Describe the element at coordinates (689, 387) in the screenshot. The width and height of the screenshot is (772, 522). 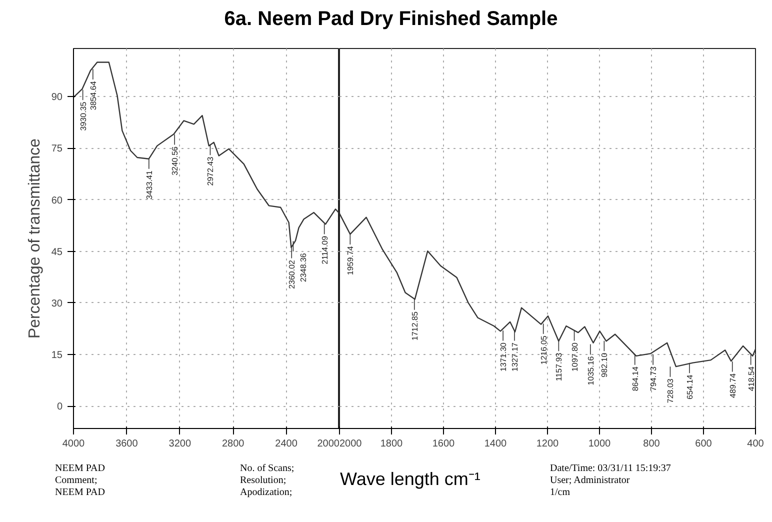
I see `annotation: 654.14` at that location.